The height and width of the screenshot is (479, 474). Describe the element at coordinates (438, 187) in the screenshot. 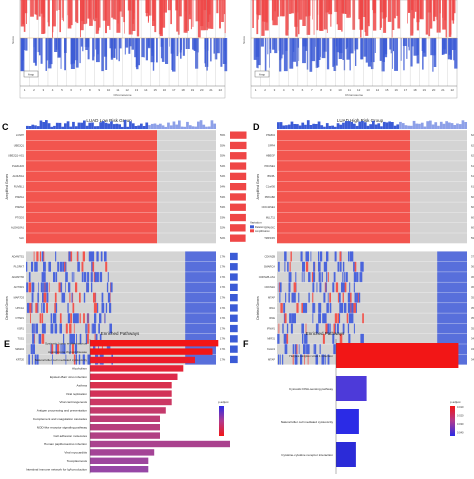

I see `amplified-grey-block` at that location.